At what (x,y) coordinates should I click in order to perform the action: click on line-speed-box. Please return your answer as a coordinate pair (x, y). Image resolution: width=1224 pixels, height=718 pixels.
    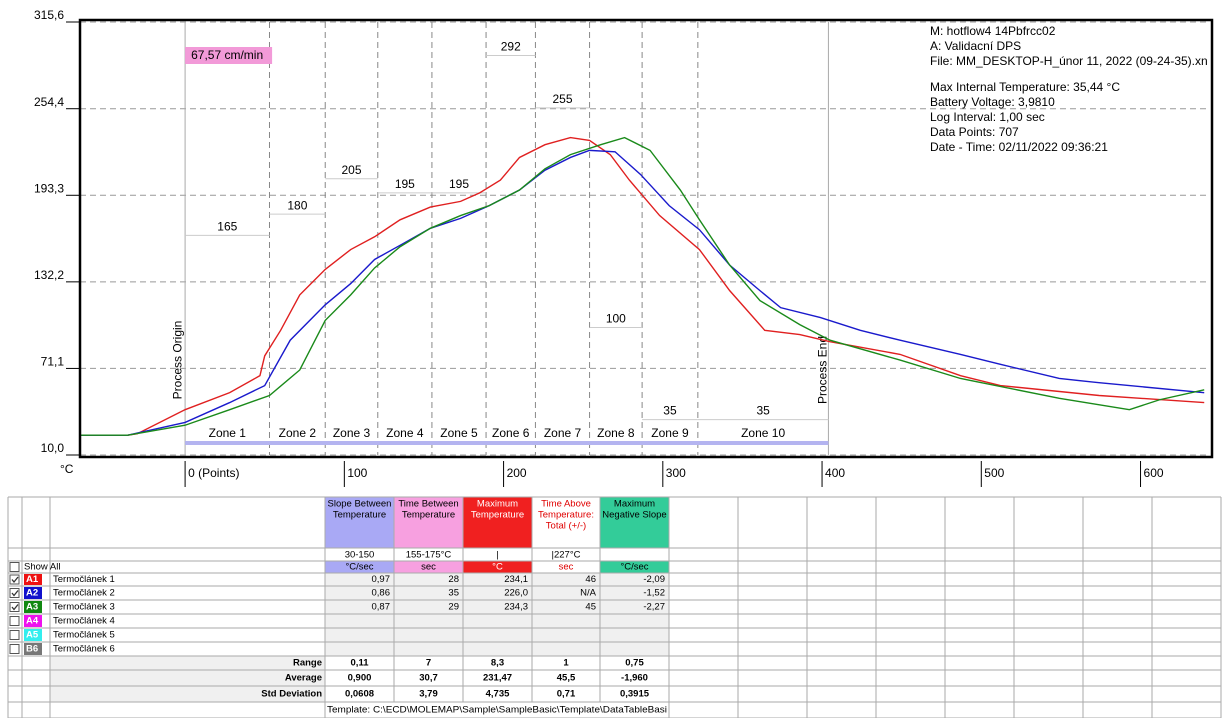
    Looking at the image, I should click on (229, 55).